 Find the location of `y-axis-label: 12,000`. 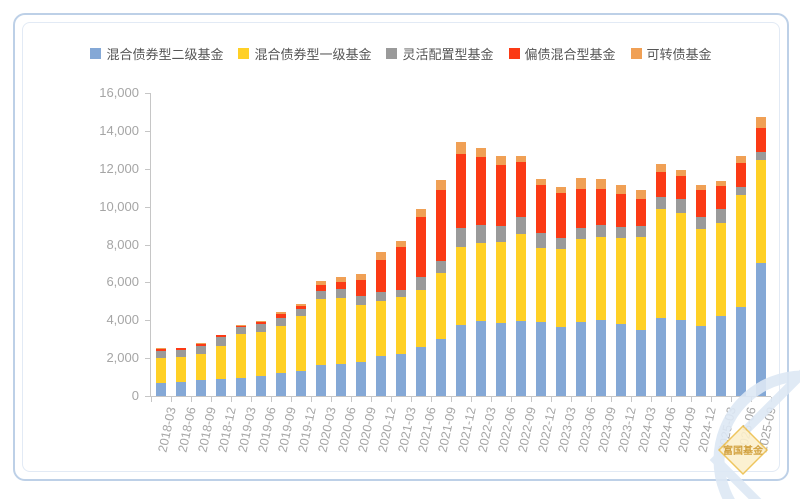

y-axis-label: 12,000 is located at coordinates (119, 168).